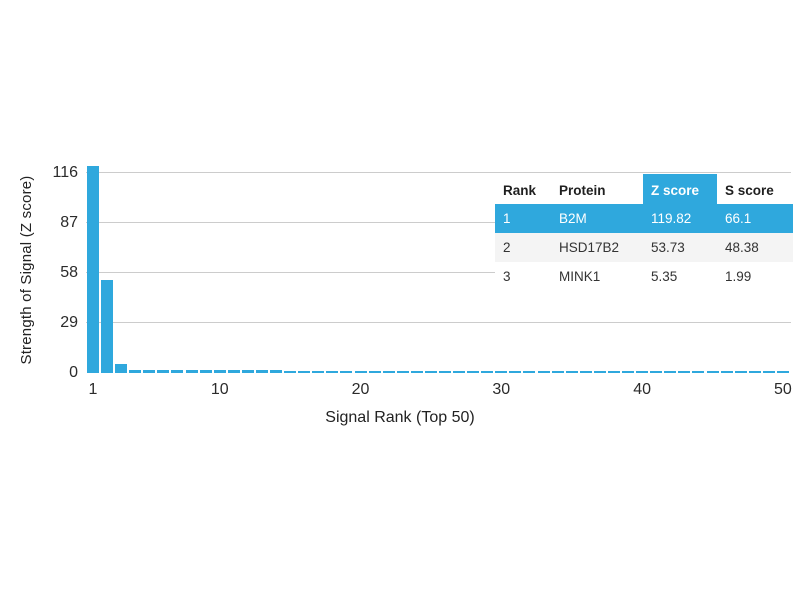 This screenshot has width=800, height=600. What do you see at coordinates (501, 389) in the screenshot?
I see `x-tick-label-30: 30` at bounding box center [501, 389].